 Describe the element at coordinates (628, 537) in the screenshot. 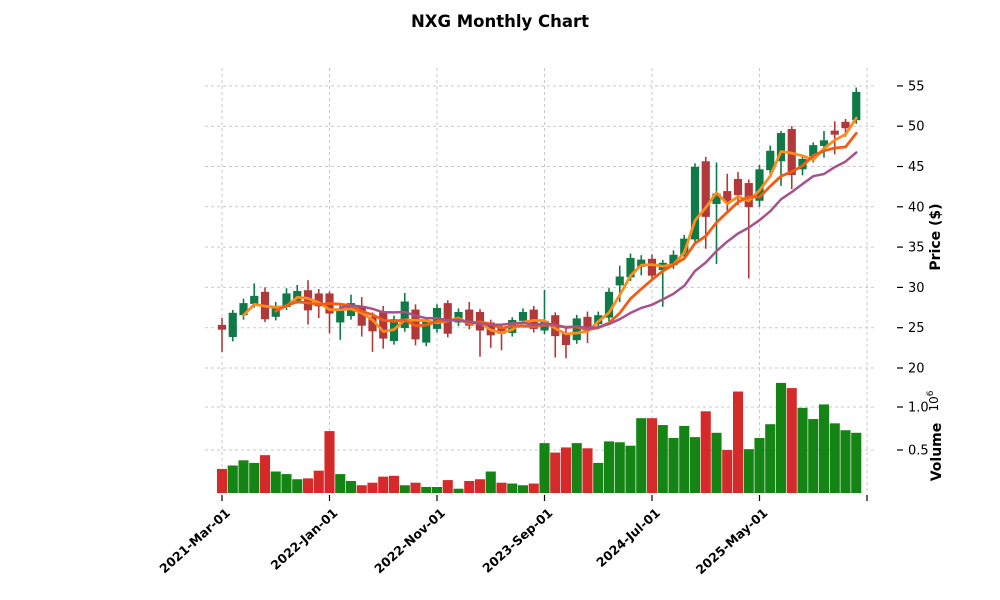

I see `x-tick-label: 2024-Jul-01` at that location.